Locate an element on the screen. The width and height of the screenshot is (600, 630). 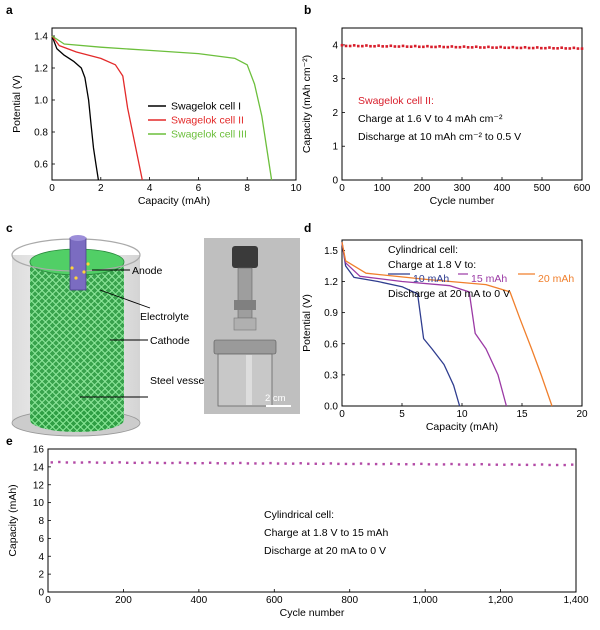
chart-d-legend-label: 10 mAh is located at coordinates (431, 279).